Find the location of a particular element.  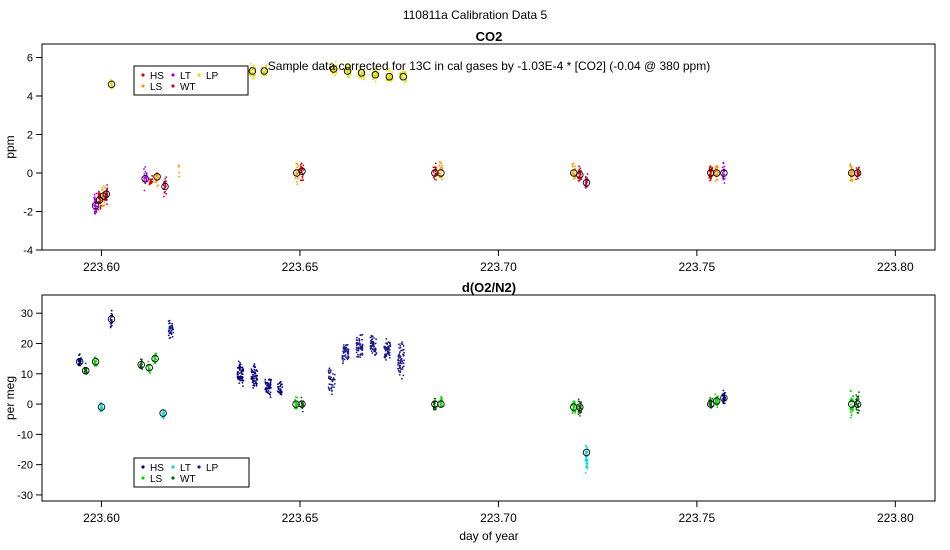

co2-y-axis-label: ppm is located at coordinates (10, 146).